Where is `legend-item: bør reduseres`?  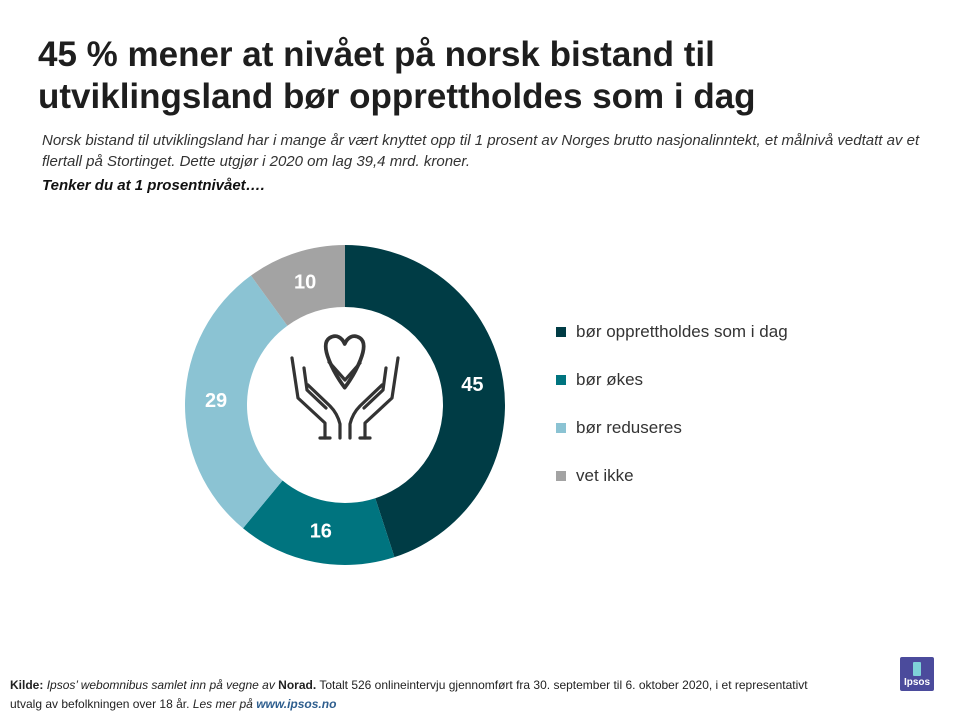 legend-item: bør reduseres is located at coordinates (672, 428).